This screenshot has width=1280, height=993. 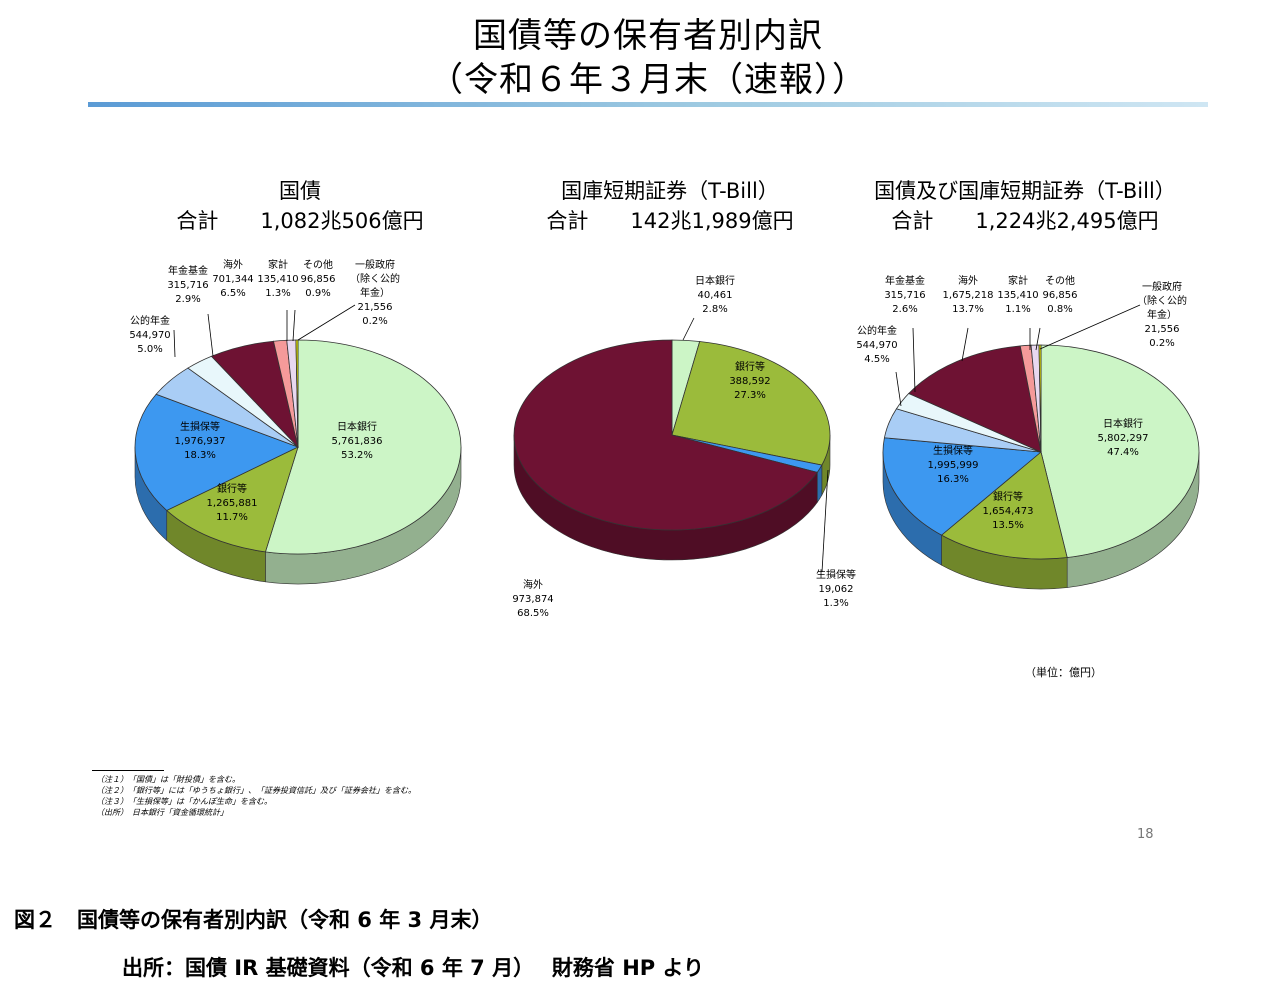 What do you see at coordinates (357, 441) in the screenshot?
I see `data-label-value-boj: 5,761,836` at bounding box center [357, 441].